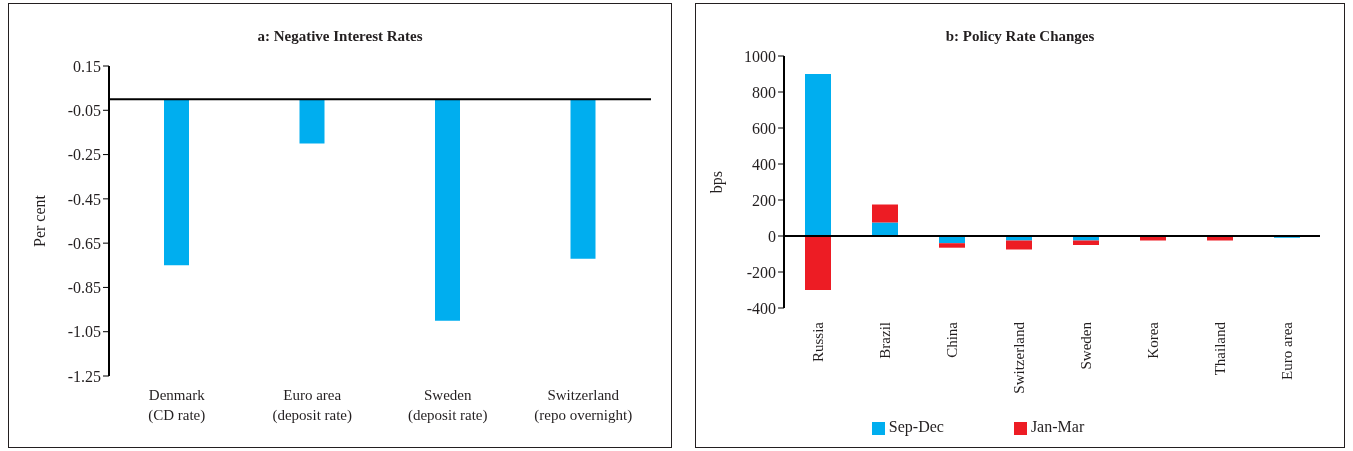 The height and width of the screenshot is (451, 1353). What do you see at coordinates (177, 405) in the screenshot?
I see `x-tick-label: Denmark (CD rate)` at bounding box center [177, 405].